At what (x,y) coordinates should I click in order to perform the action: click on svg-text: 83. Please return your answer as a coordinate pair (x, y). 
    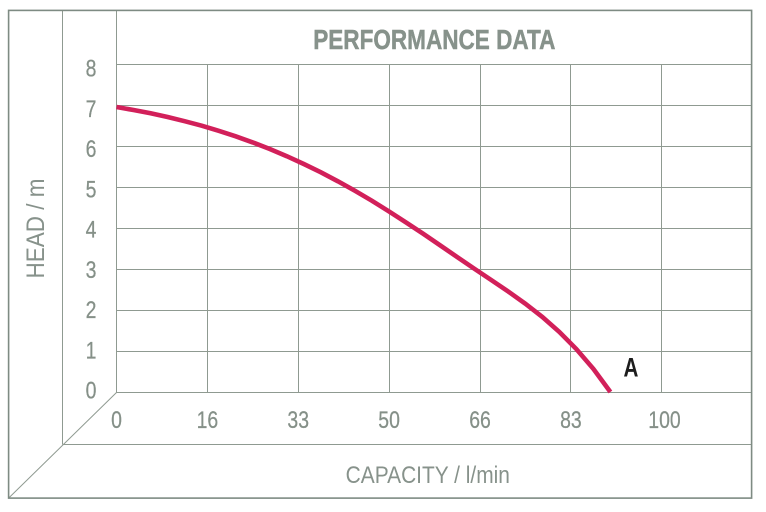
    Looking at the image, I should click on (571, 420).